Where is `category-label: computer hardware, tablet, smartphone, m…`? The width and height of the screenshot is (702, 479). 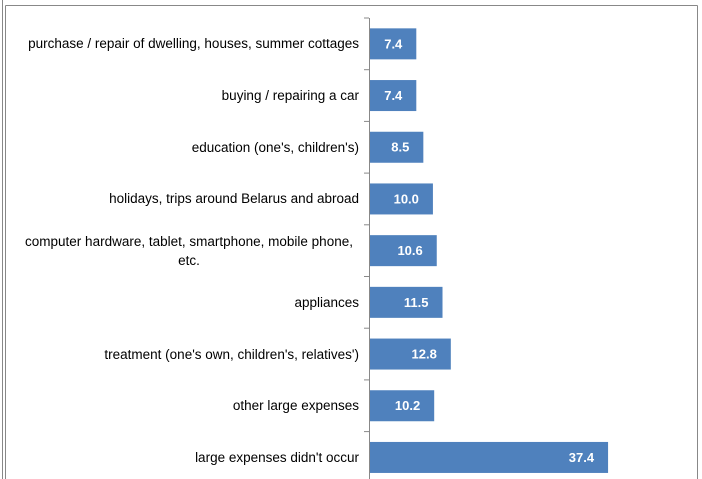
category-label: computer hardware, tablet, smartphone, m… is located at coordinates (189, 251).